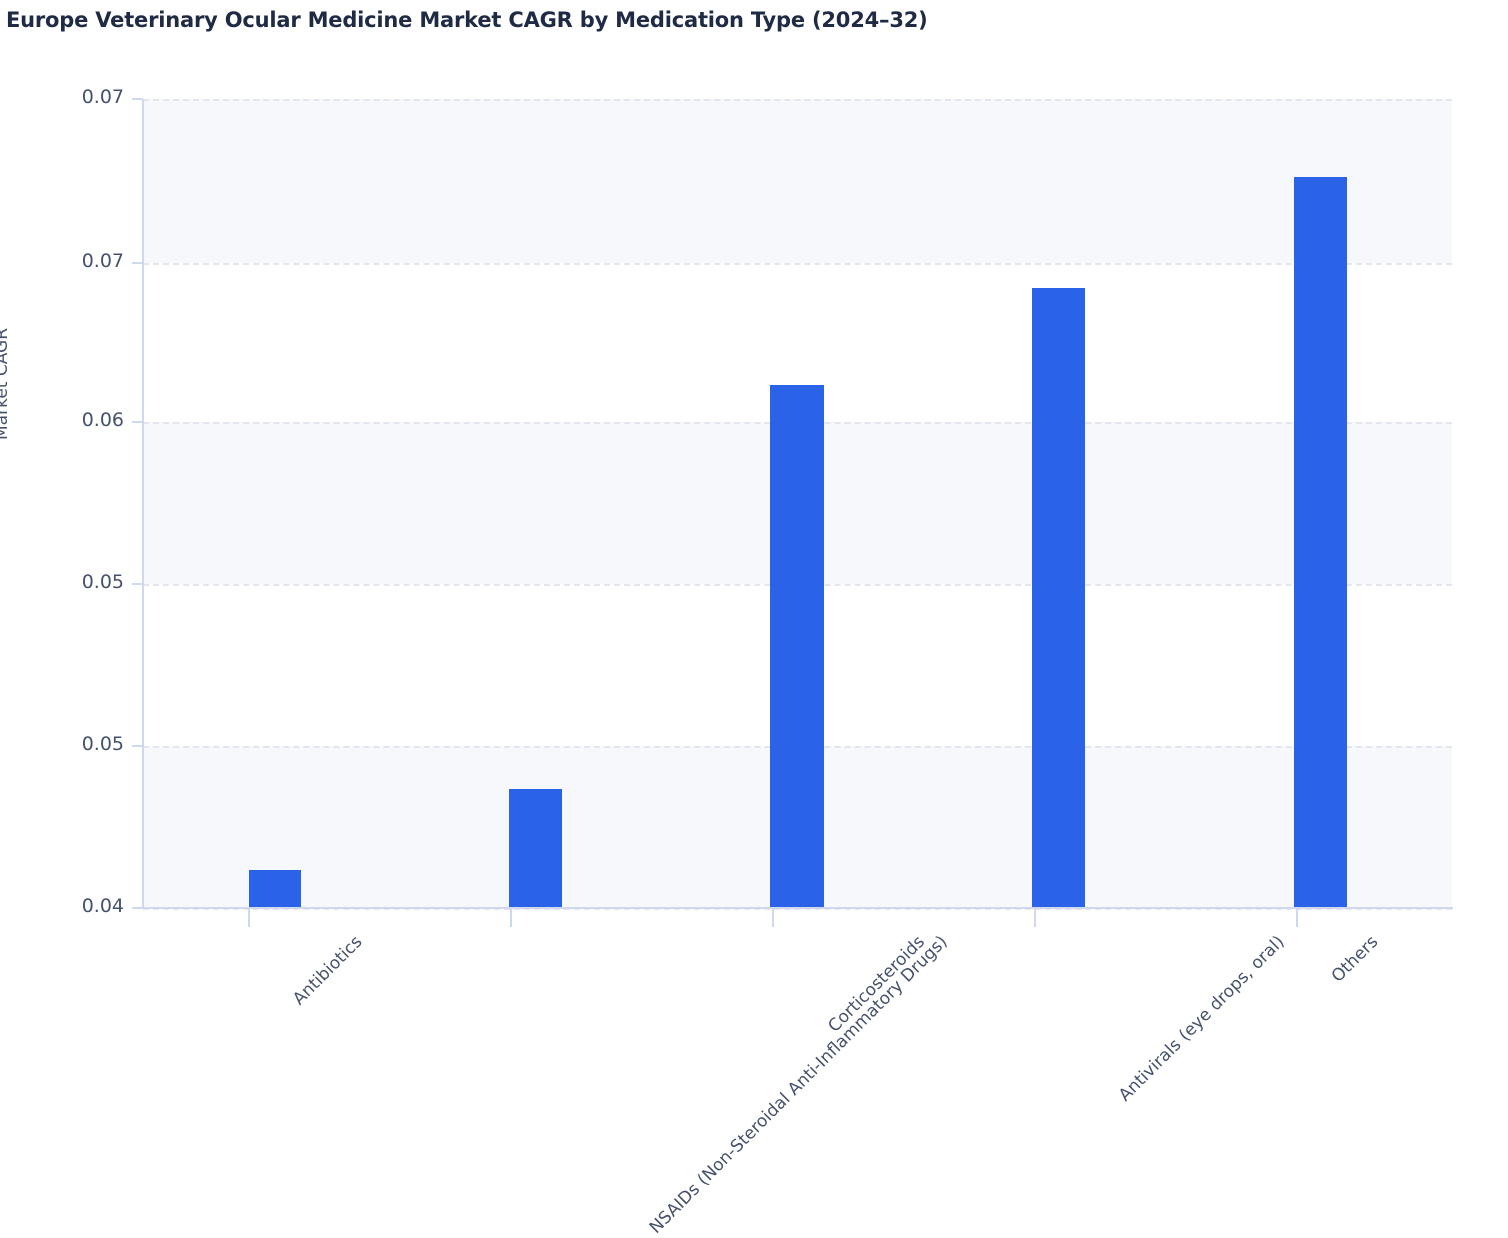 The width and height of the screenshot is (1508, 1238). Describe the element at coordinates (102, 420) in the screenshot. I see `y-tick-label: 0.06` at that location.